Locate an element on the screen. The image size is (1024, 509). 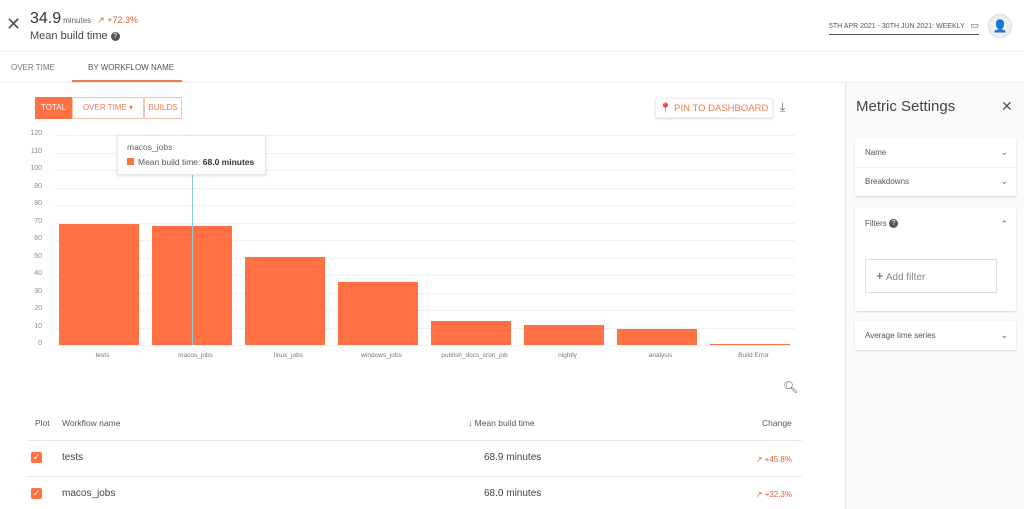
pin-icon: 📍 is located at coordinates (665, 108).